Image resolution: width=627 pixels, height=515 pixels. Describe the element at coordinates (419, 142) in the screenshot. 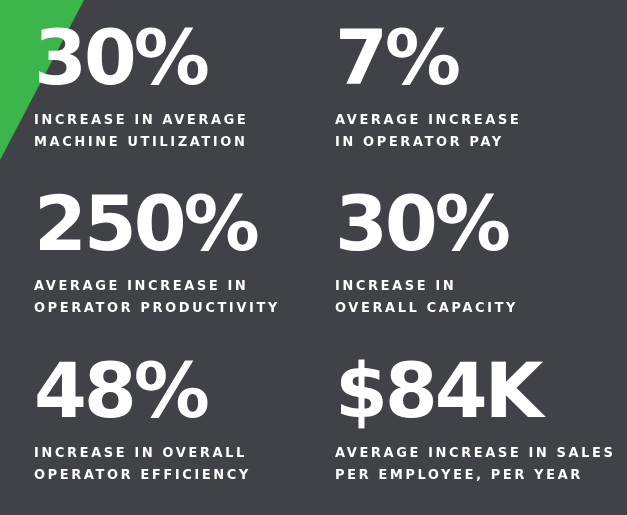

I see `stat-label-line: IN OPERATOR PAY` at that location.